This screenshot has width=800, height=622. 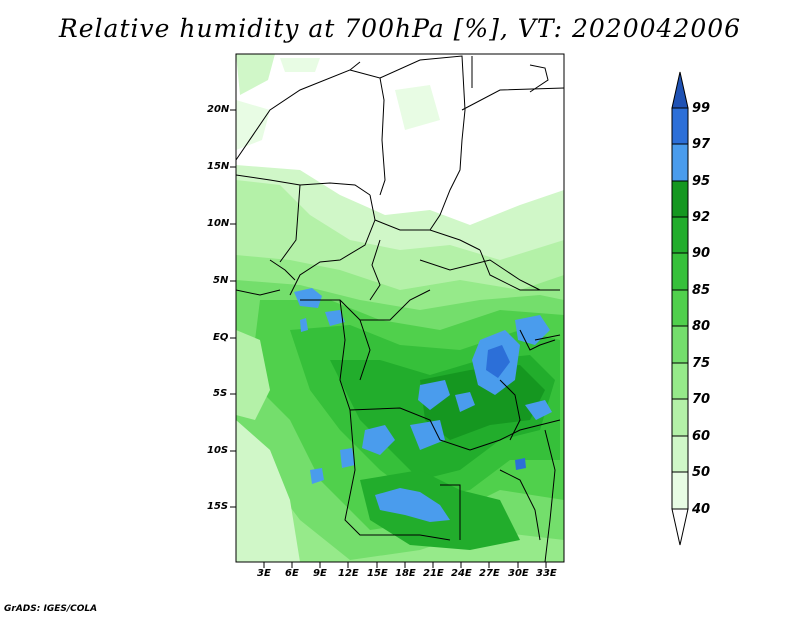 What do you see at coordinates (701, 253) in the screenshot?
I see `colorbar-label-90: 90` at bounding box center [701, 253].